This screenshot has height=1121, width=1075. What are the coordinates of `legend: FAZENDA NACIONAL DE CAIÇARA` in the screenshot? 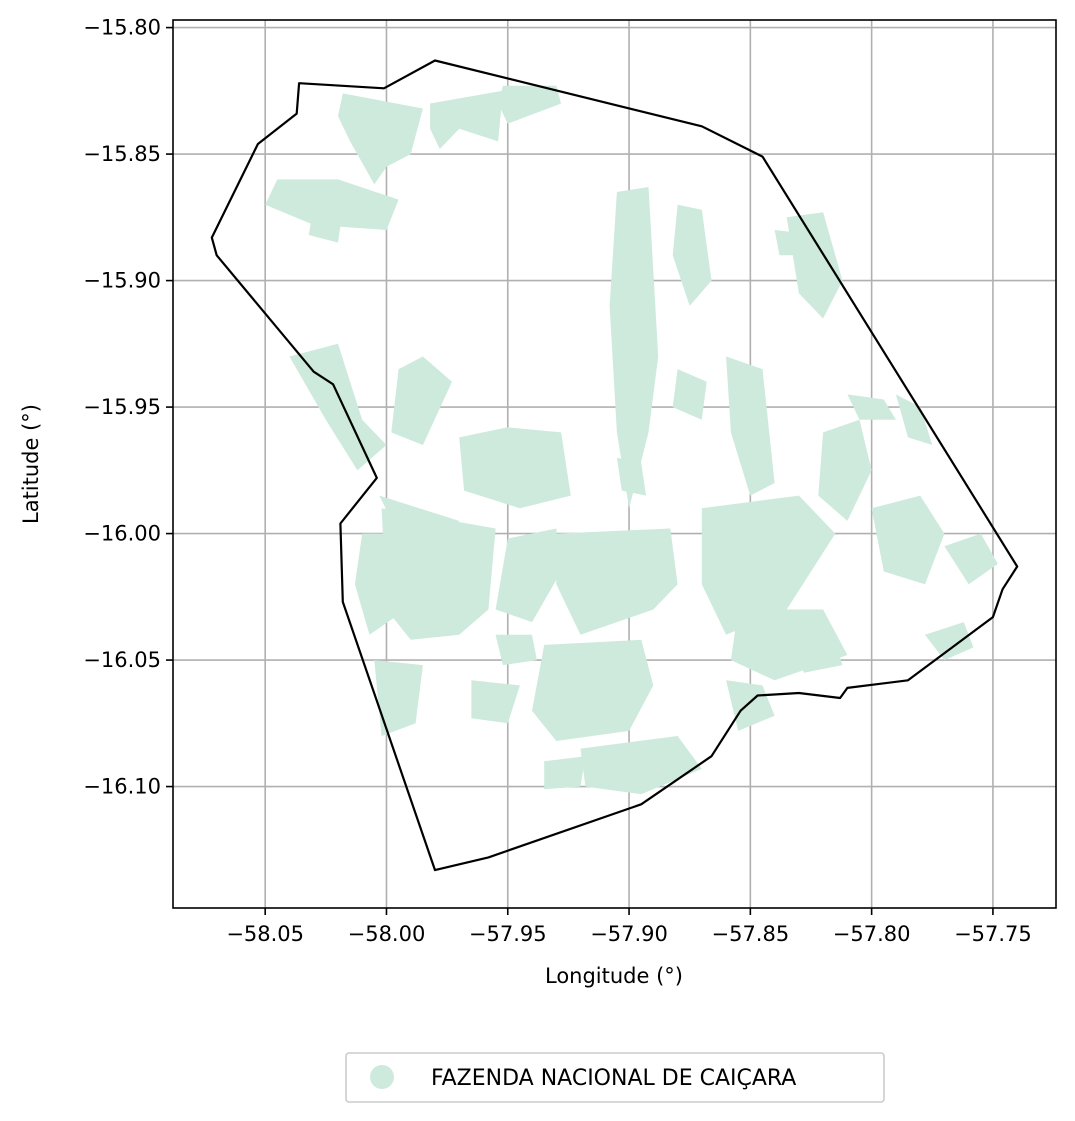 It's located at (615, 1077).